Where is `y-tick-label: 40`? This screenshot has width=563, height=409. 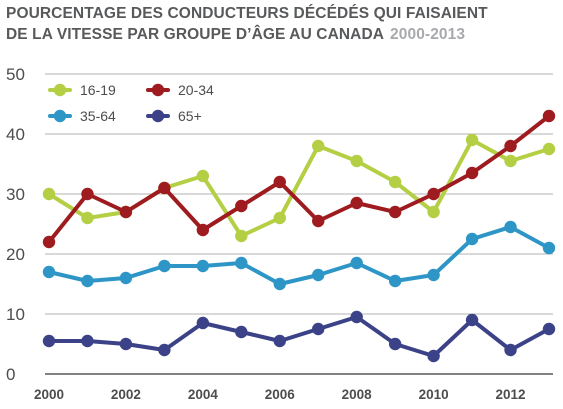
y-tick-label: 40 is located at coordinates (15, 134).